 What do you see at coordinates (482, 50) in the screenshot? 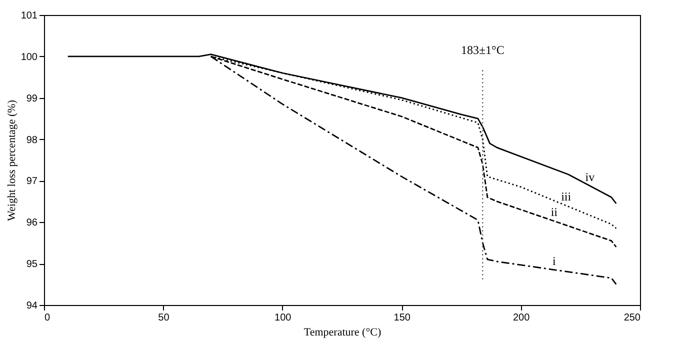
I see `ref-line-label: 183±1°C` at bounding box center [482, 50].